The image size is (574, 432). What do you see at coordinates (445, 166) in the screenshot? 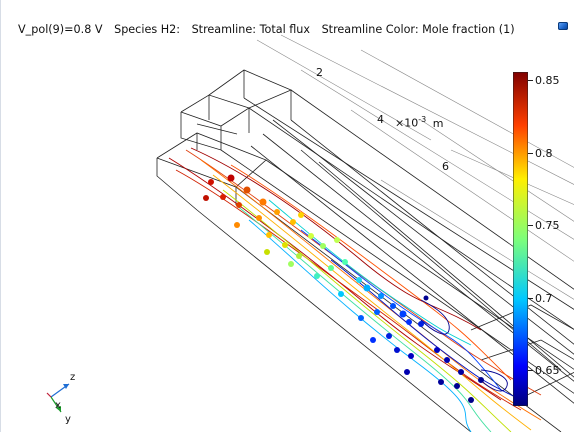
I see `axis-tick-label-6: 6` at bounding box center [445, 166].